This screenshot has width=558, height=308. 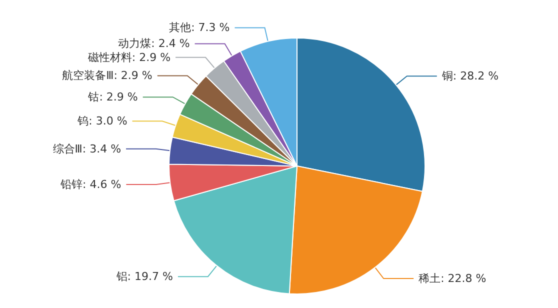 What do you see at coordinates (91, 184) in the screenshot?
I see `slice-label: 铅锌: 4.6 %` at bounding box center [91, 184].